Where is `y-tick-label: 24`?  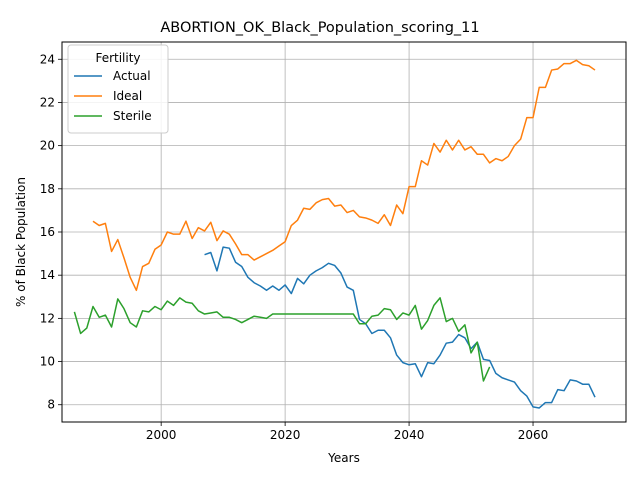
y-tick-label: 24 is located at coordinates (47, 59).